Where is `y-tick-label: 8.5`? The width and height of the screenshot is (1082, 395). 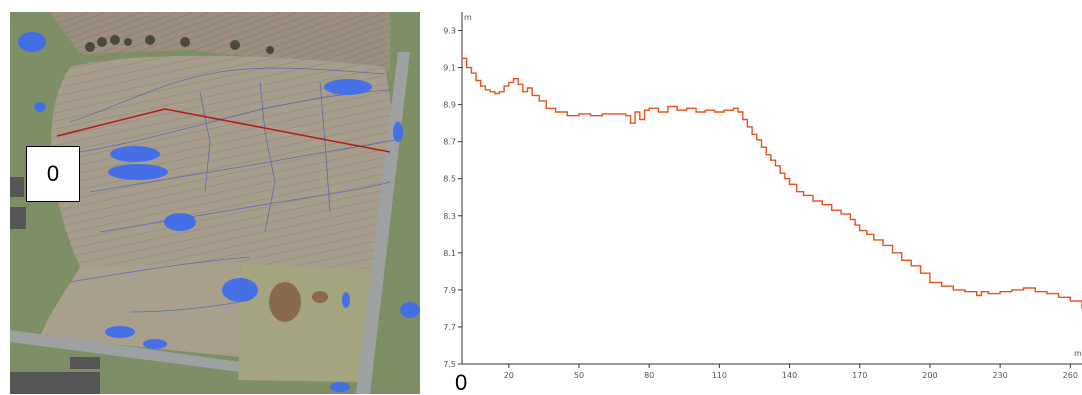
y-tick-label: 8.5 is located at coordinates (449, 179).